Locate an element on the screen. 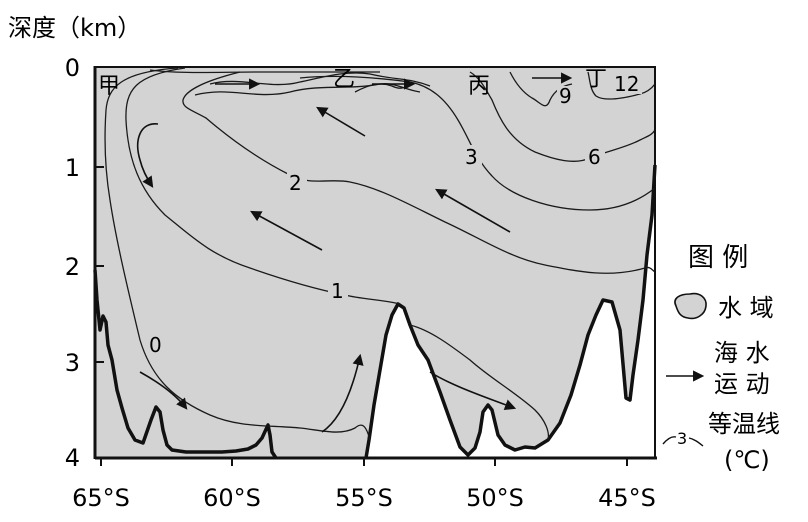 The width and height of the screenshot is (808, 522). location-ding: 丁 is located at coordinates (596, 79).